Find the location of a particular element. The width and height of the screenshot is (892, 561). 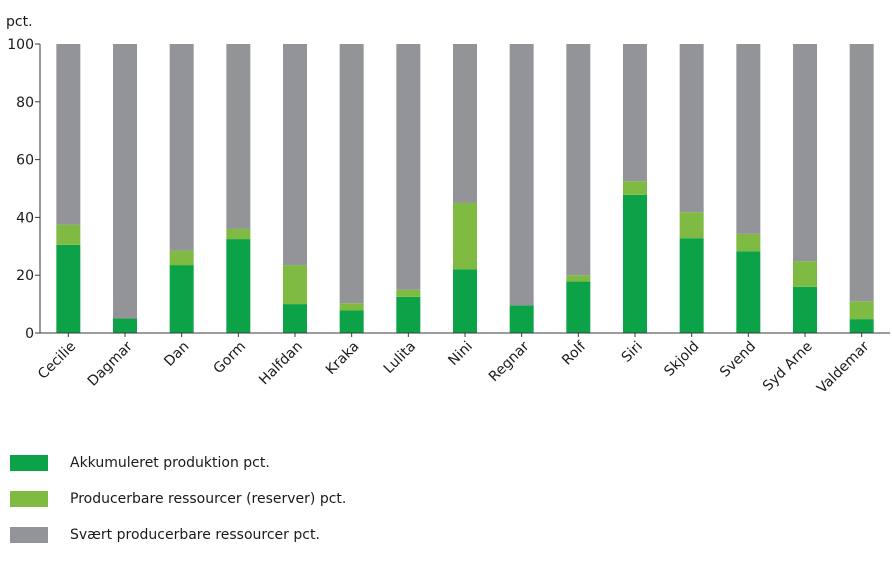

bar-siri-akkumuleret-produktion-pct is located at coordinates (635, 263).